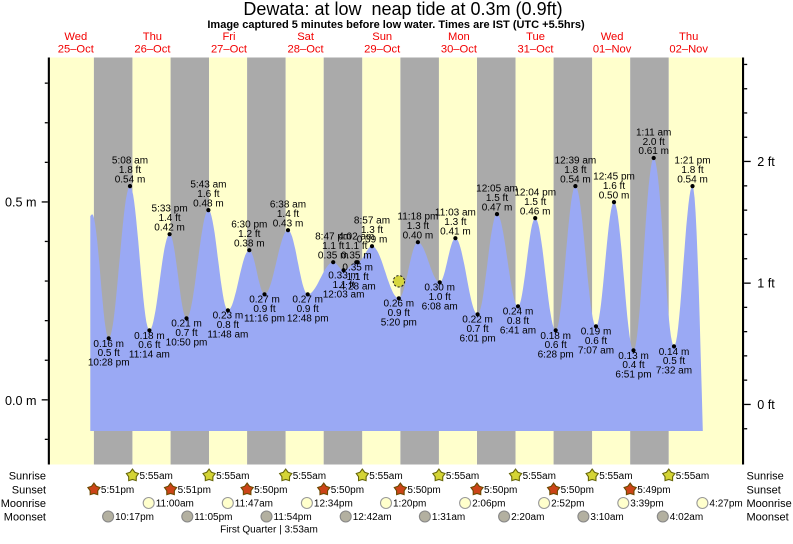 The width and height of the screenshot is (793, 544). What do you see at coordinates (766, 405) in the screenshot?
I see `svg-text: 0 ft` at bounding box center [766, 405].